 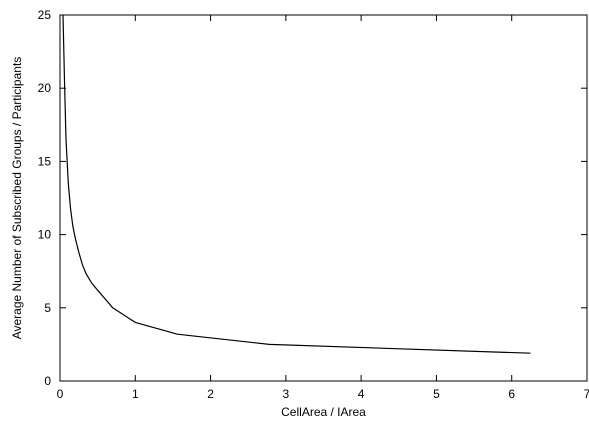 I want to click on x-tick-label: 4, so click(x=361, y=394).